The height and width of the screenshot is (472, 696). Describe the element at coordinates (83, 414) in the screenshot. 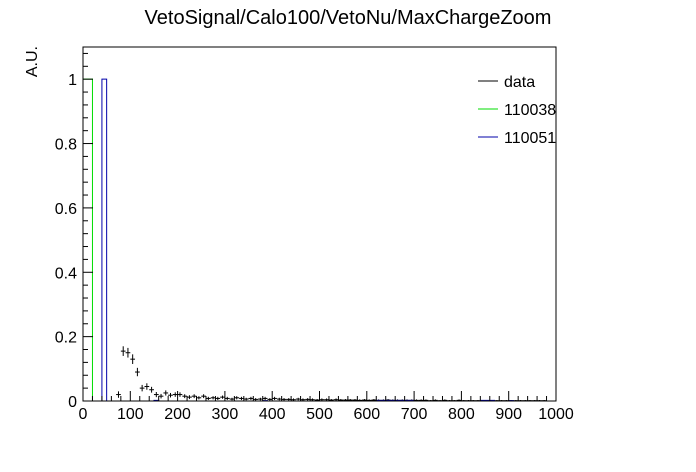

I see `x-tick-label: 0` at that location.